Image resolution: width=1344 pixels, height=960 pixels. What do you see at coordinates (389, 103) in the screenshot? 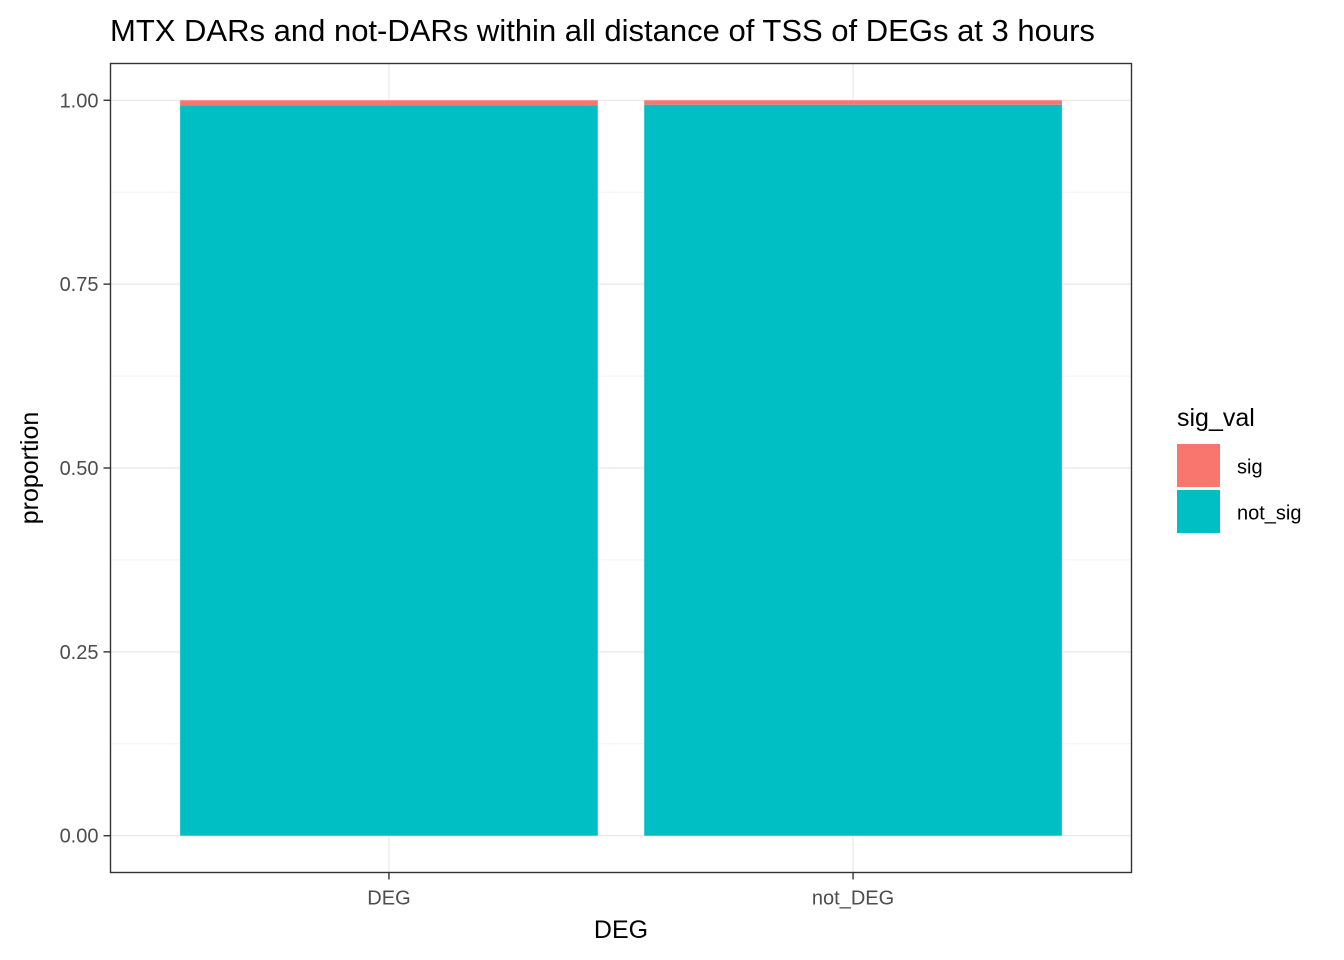
I see `bar-sig-DEG` at bounding box center [389, 103].